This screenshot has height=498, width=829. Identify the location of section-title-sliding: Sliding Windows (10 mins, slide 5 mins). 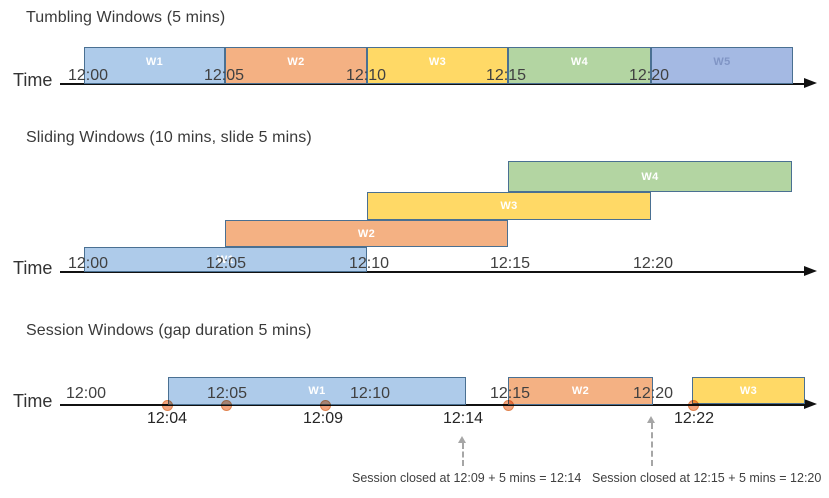
(169, 137).